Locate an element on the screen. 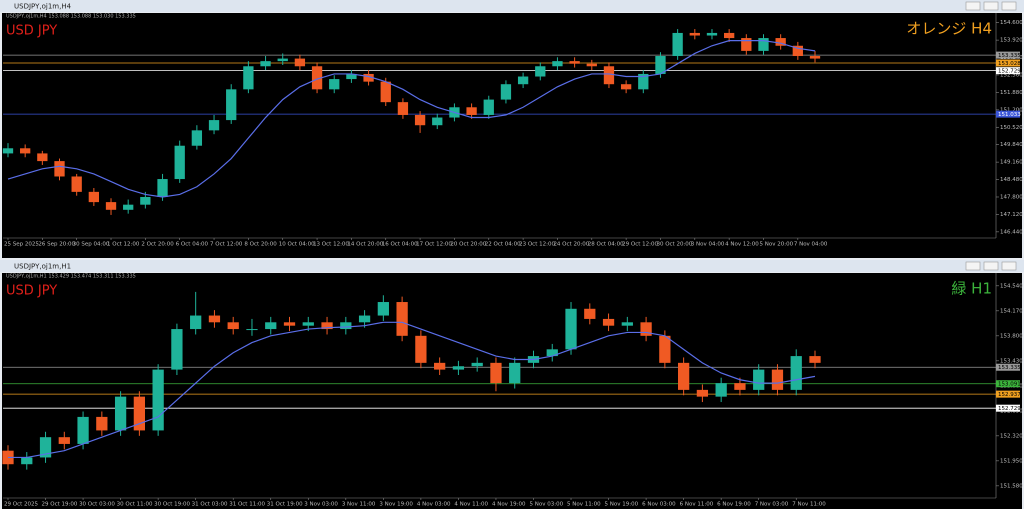 The image size is (1024, 509). x-tick-label: 31 Oct 03:00 is located at coordinates (210, 505).